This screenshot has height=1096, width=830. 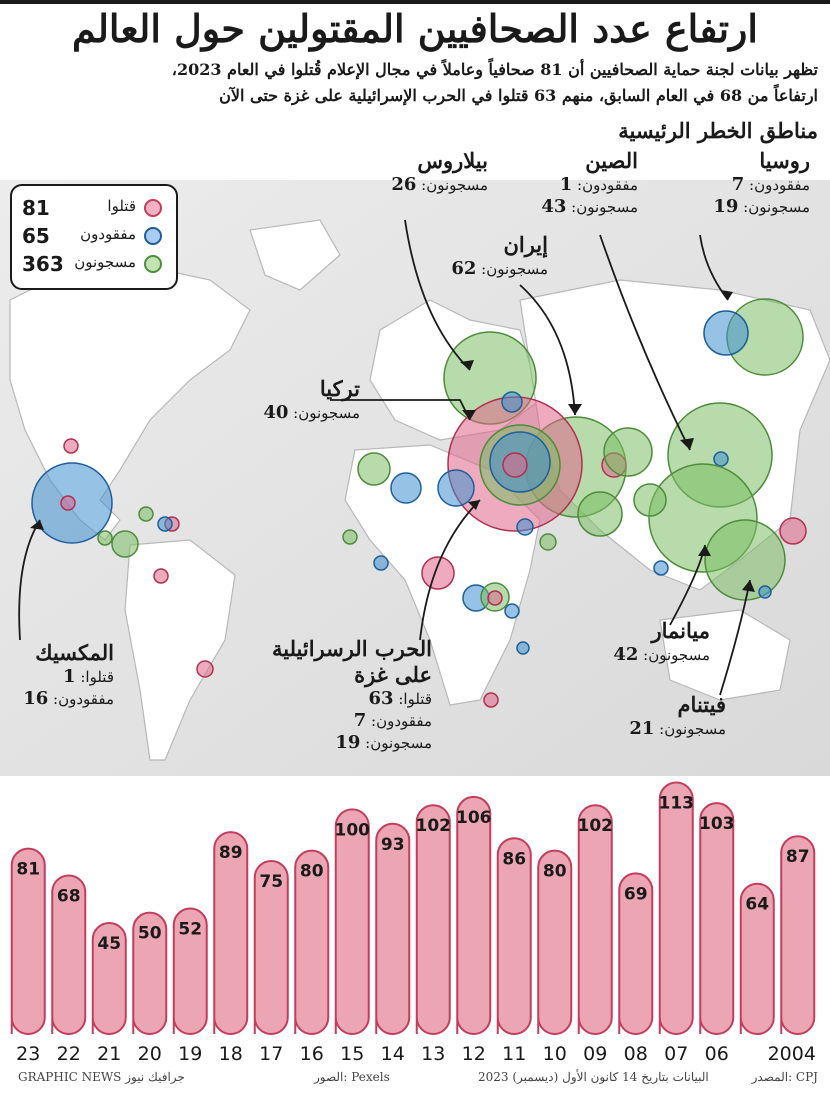 I want to click on bubble-west-africa2, so click(x=350, y=537).